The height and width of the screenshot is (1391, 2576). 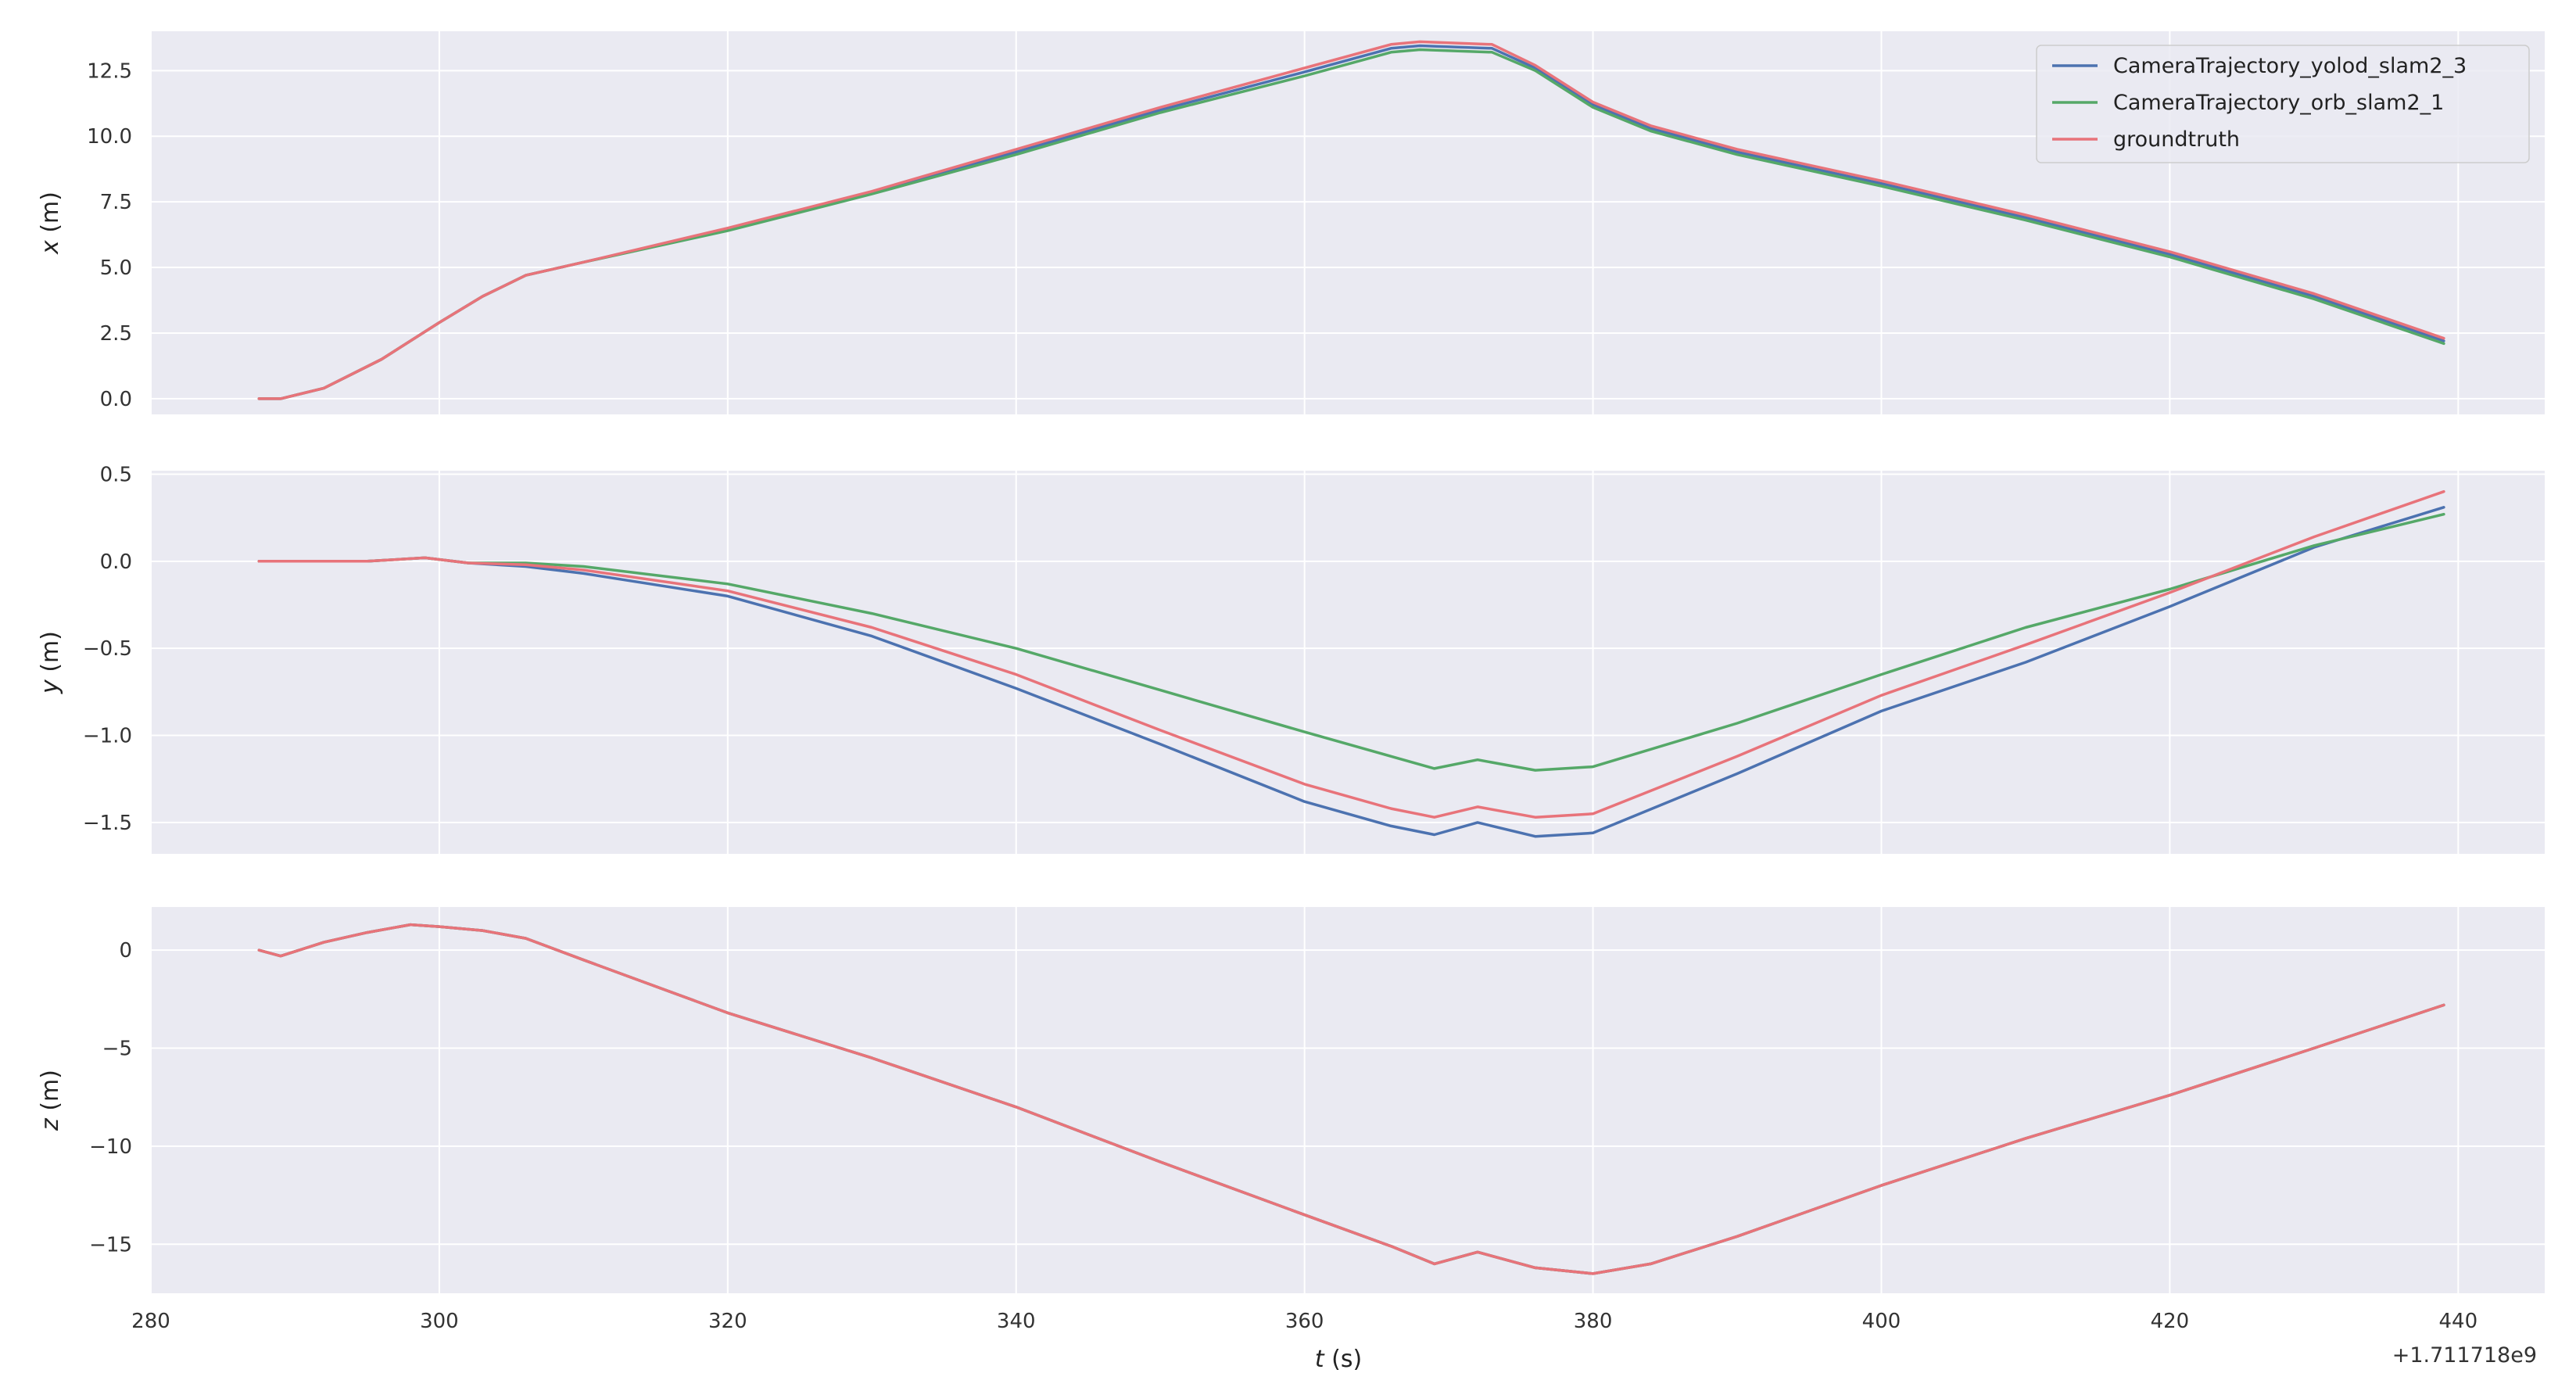 I want to click on y-axis-label: z (m), so click(x=50, y=1100).